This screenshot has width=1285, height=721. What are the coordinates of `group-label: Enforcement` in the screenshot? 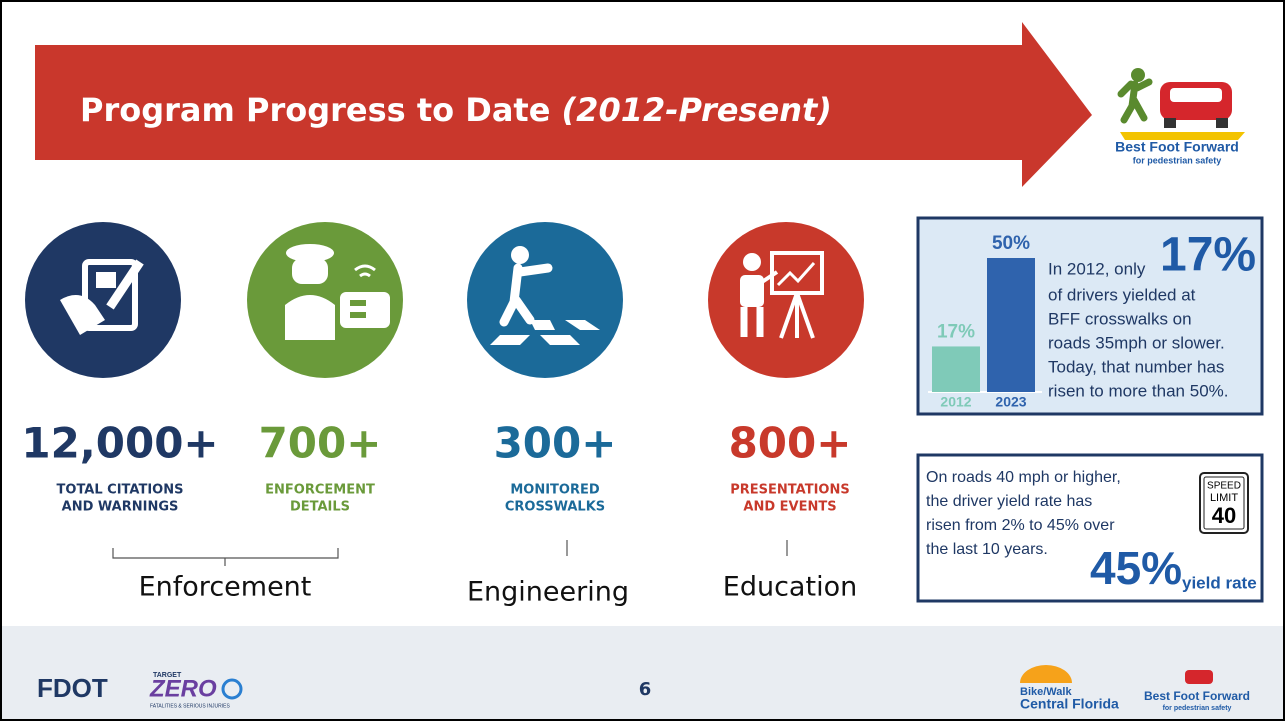 It's located at (225, 587).